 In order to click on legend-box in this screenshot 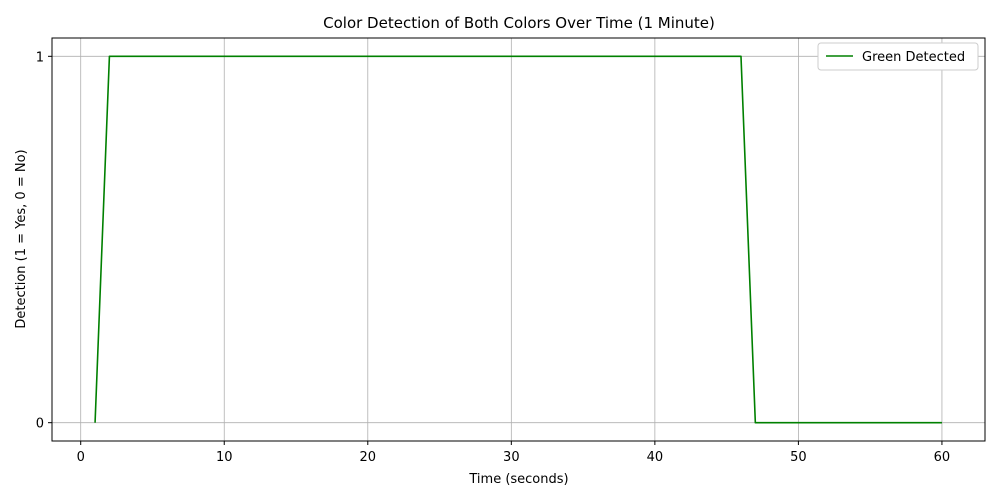, I will do `click(898, 56)`.